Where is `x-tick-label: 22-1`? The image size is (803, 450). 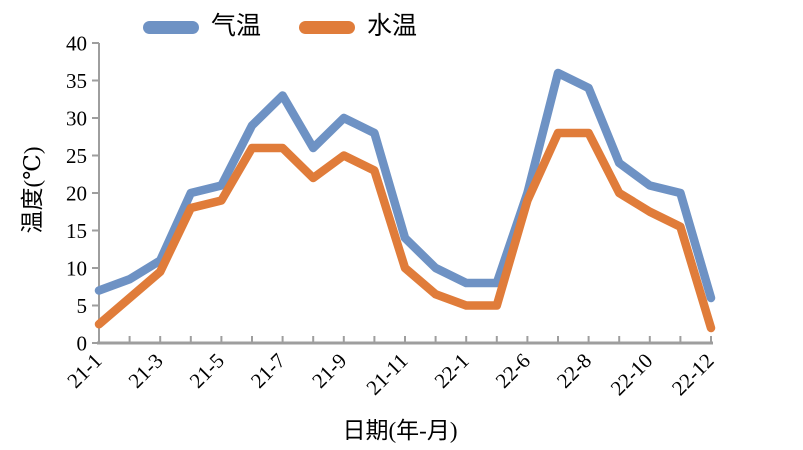 x-tick-label: 22-1 is located at coordinates (452, 371).